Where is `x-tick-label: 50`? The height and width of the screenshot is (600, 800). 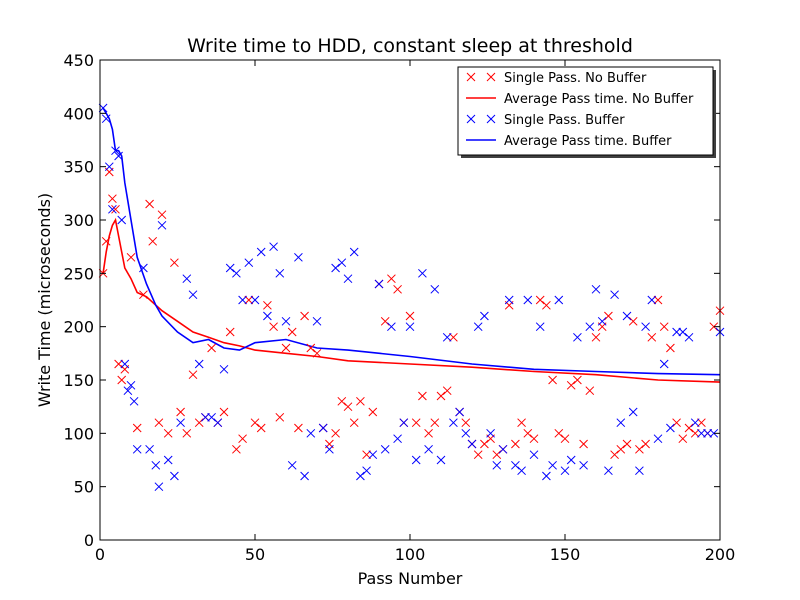 x-tick-label: 50 is located at coordinates (255, 554).